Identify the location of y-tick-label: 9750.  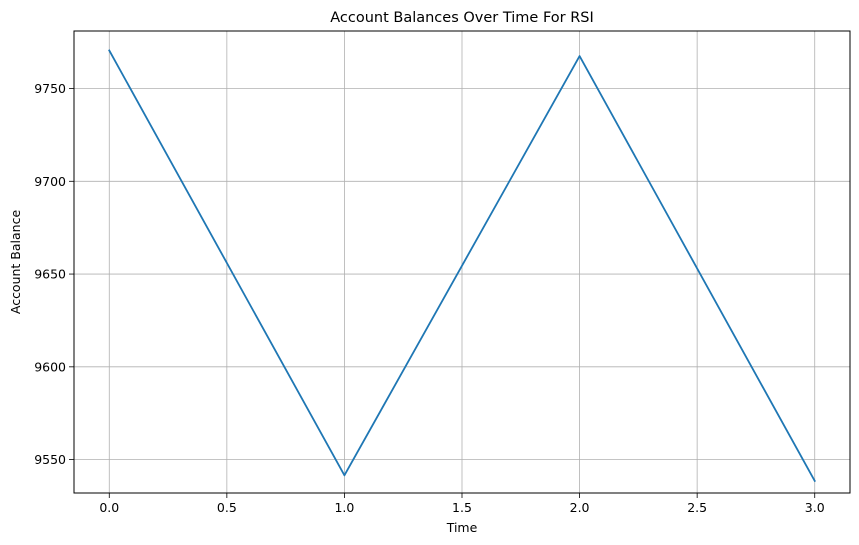
(50, 88).